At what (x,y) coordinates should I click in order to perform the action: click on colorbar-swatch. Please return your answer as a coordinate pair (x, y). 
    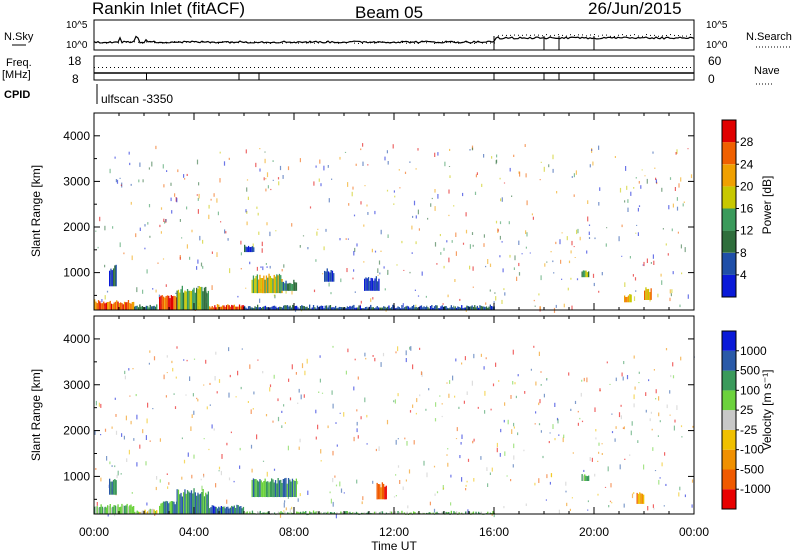
    Looking at the image, I should click on (729, 439).